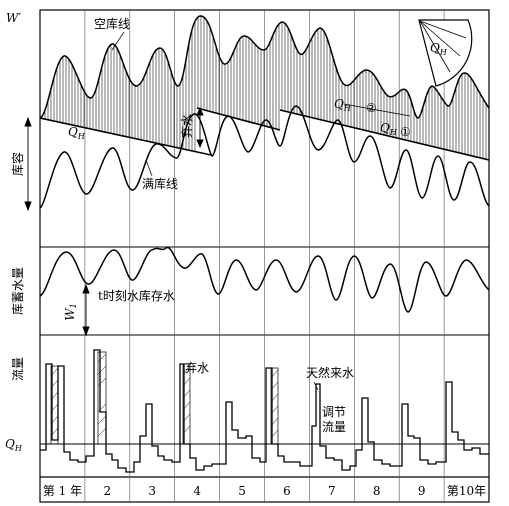 This screenshot has width=509, height=506. What do you see at coordinates (112, 23) in the screenshot?
I see `empty-line-label: 空库线` at bounding box center [112, 23].